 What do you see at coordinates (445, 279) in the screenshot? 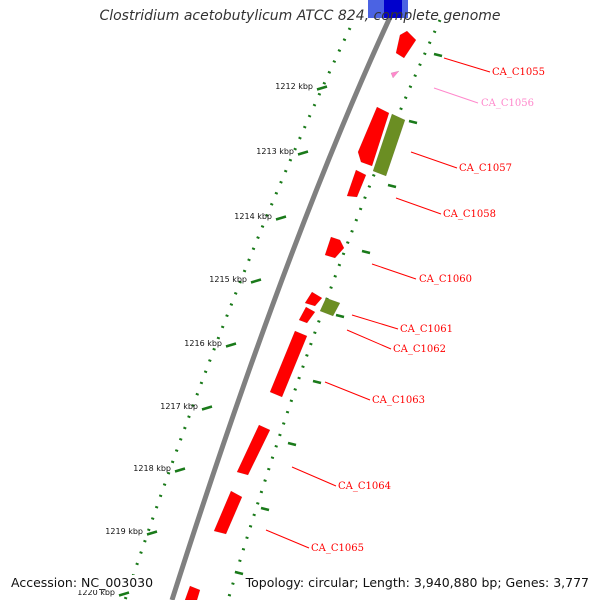
I see `gene-label: CA_C1060` at bounding box center [445, 279].